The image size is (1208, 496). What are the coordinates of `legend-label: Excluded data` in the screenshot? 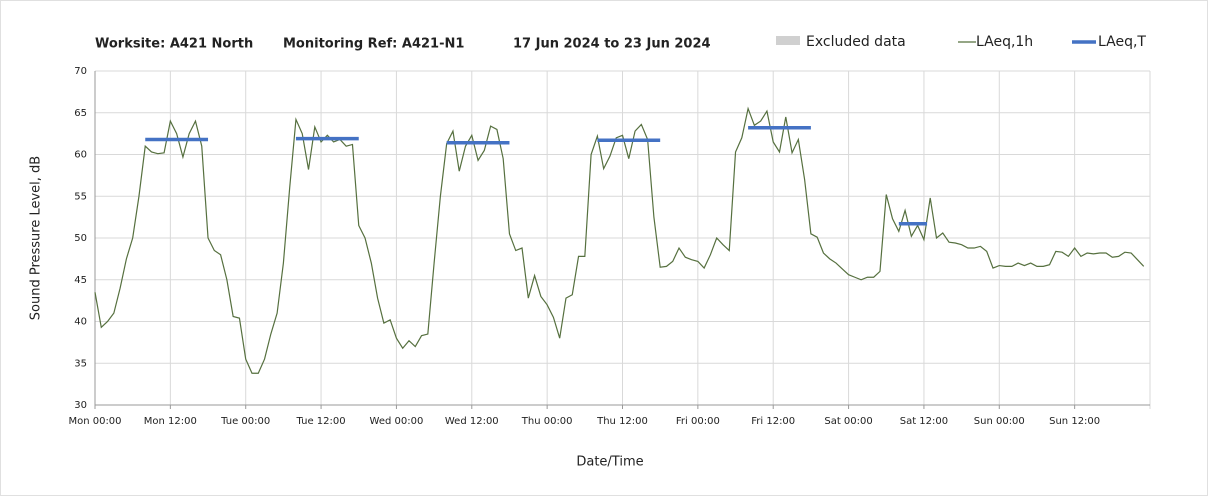 It's located at (856, 42).